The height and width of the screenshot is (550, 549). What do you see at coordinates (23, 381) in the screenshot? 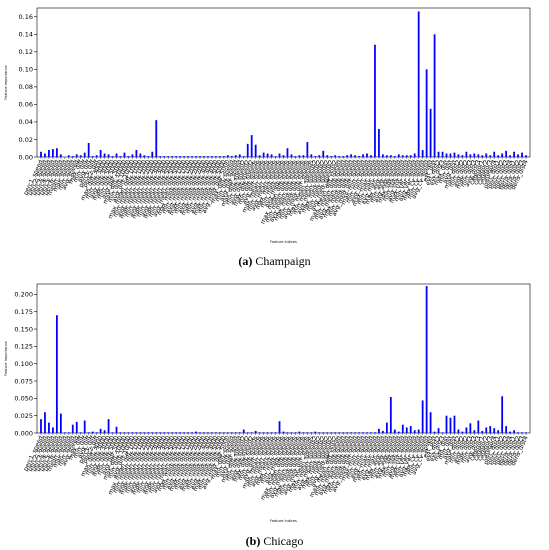
I see `y-tick-label: 0.075` at bounding box center [23, 381].